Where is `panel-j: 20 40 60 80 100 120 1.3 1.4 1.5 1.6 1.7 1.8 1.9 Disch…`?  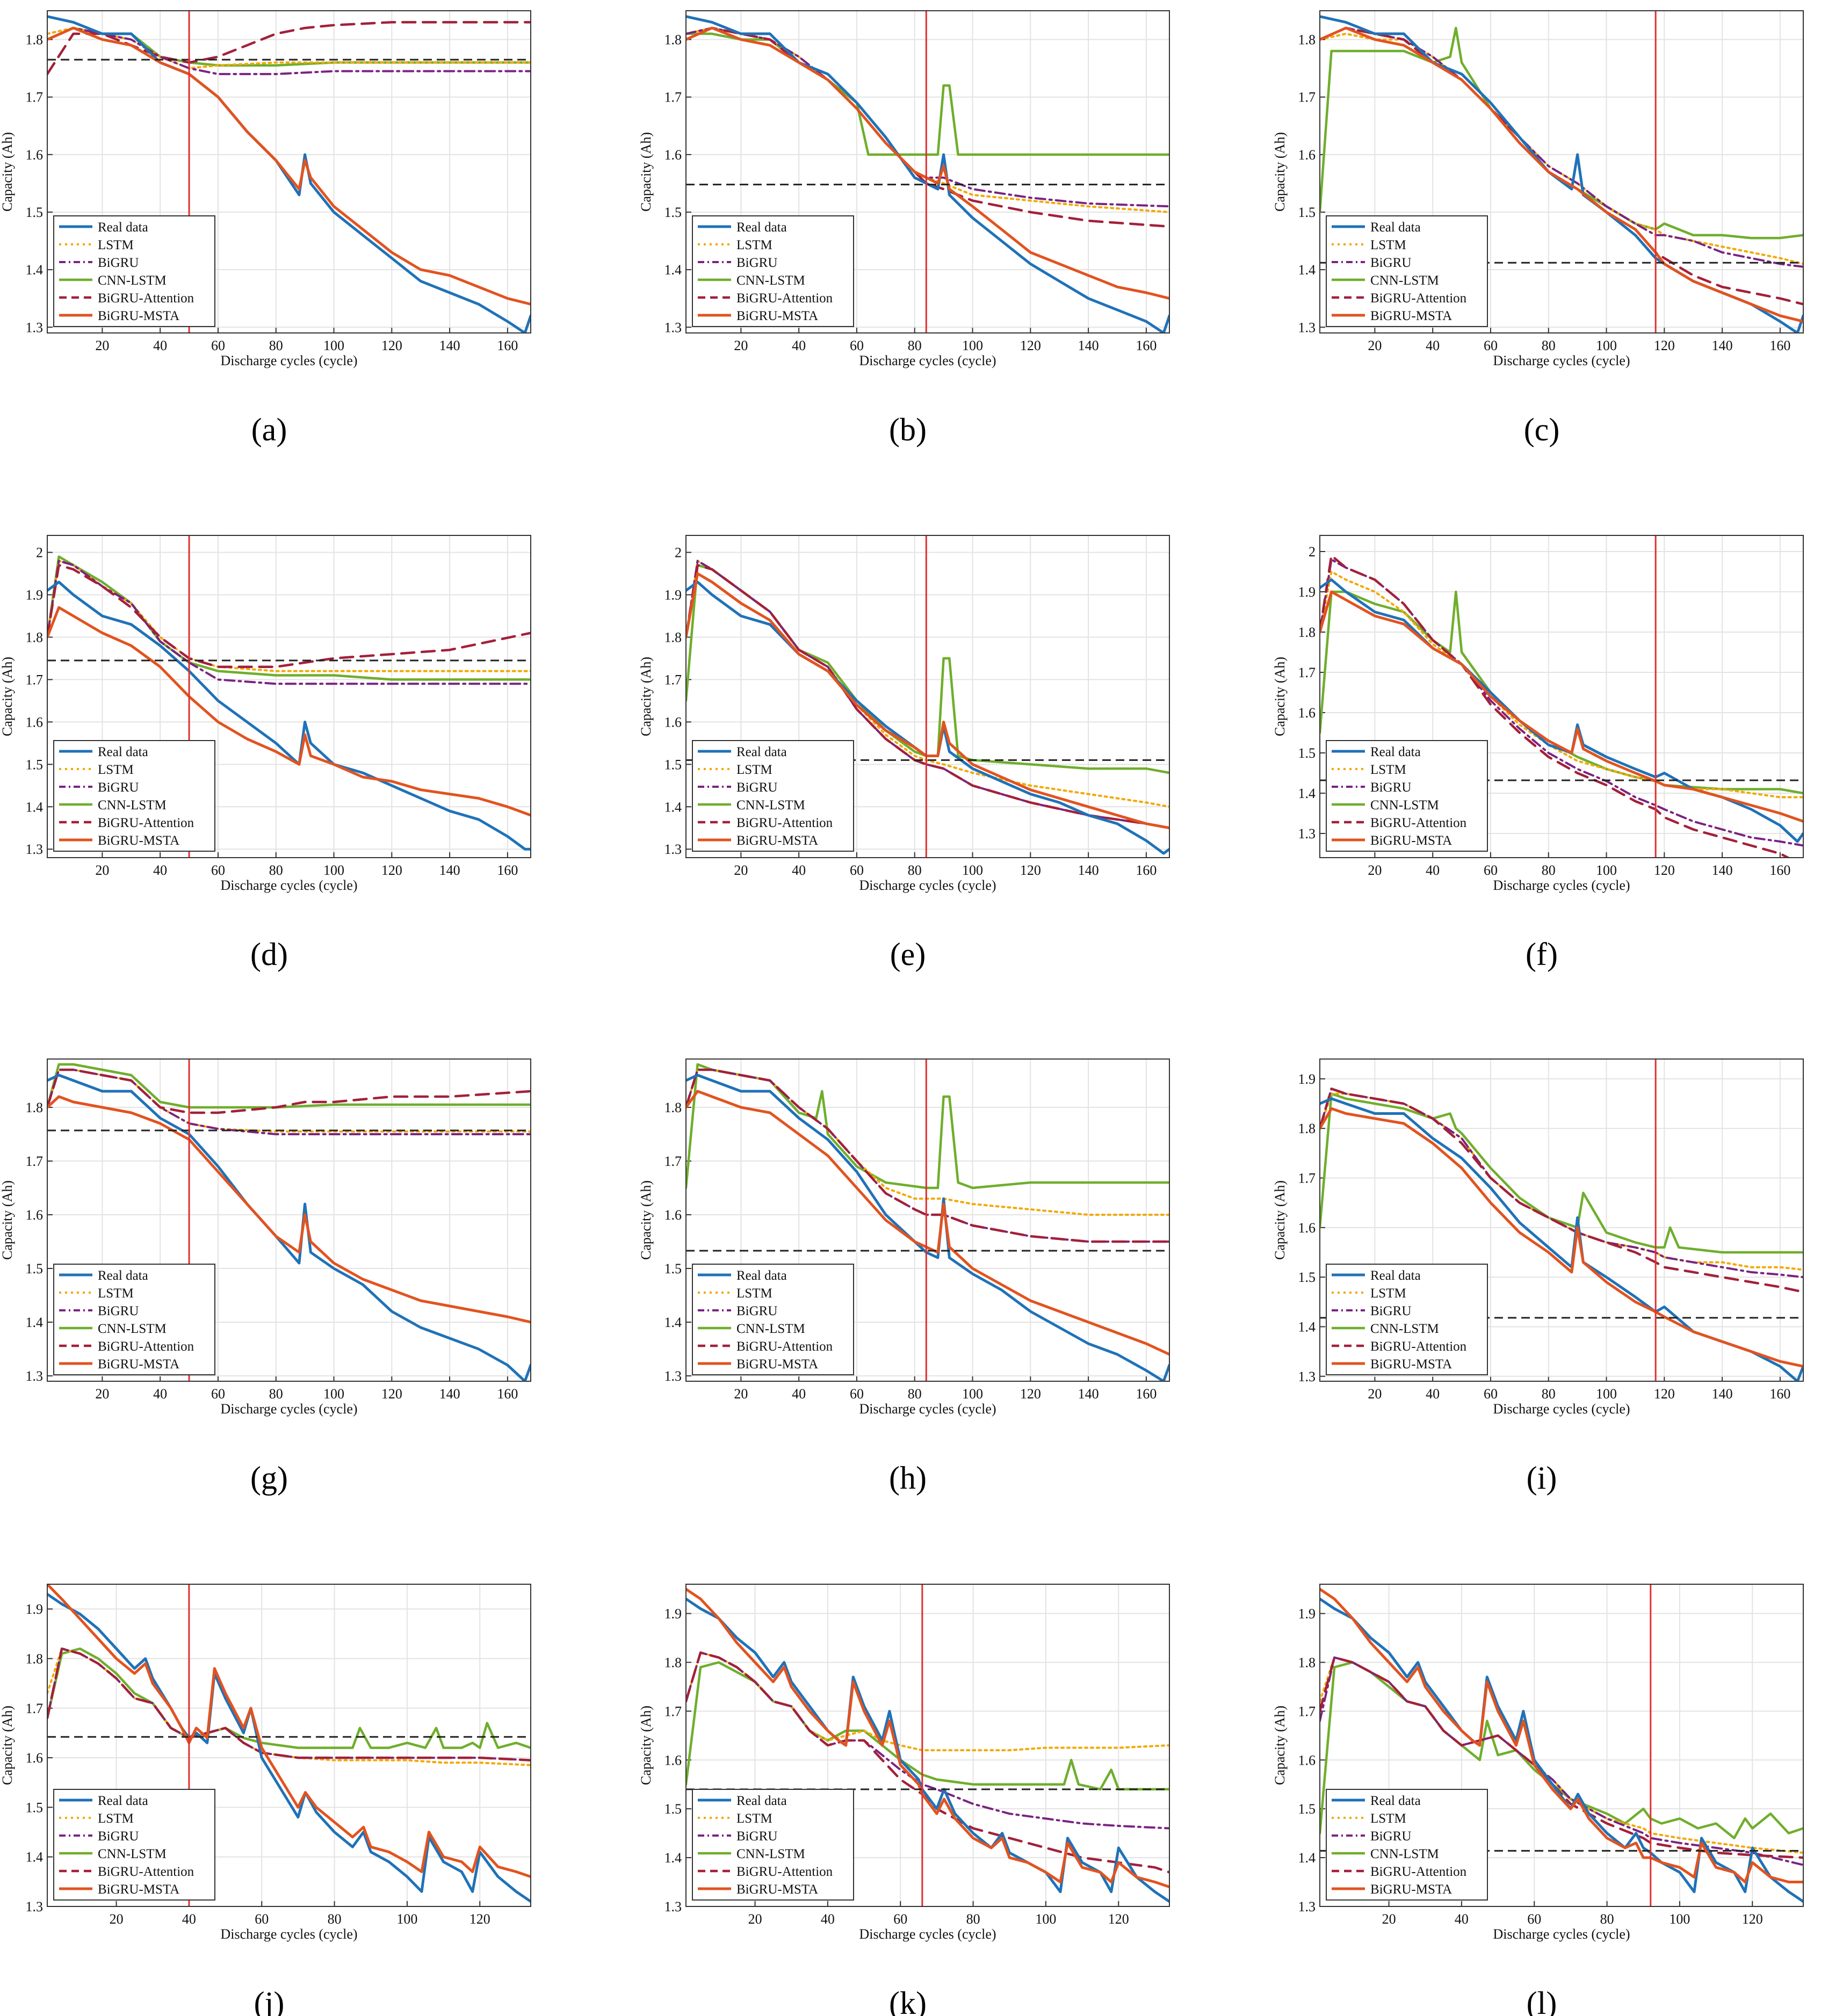
panel-j: 20 40 60 80 100 120 1.3 1.4 1.5 1.6 1.7 1.8 1.9 Disch… is located at coordinates (265, 1800).